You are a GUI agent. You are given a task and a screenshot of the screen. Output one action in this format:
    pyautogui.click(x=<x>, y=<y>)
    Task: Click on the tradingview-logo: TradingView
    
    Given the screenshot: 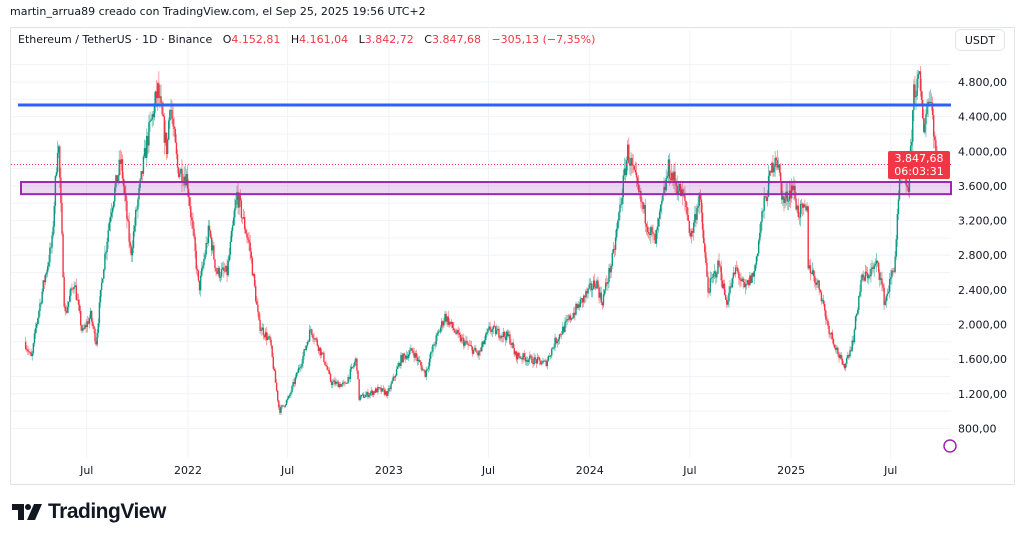 What is the action you would take?
    pyautogui.click(x=89, y=512)
    